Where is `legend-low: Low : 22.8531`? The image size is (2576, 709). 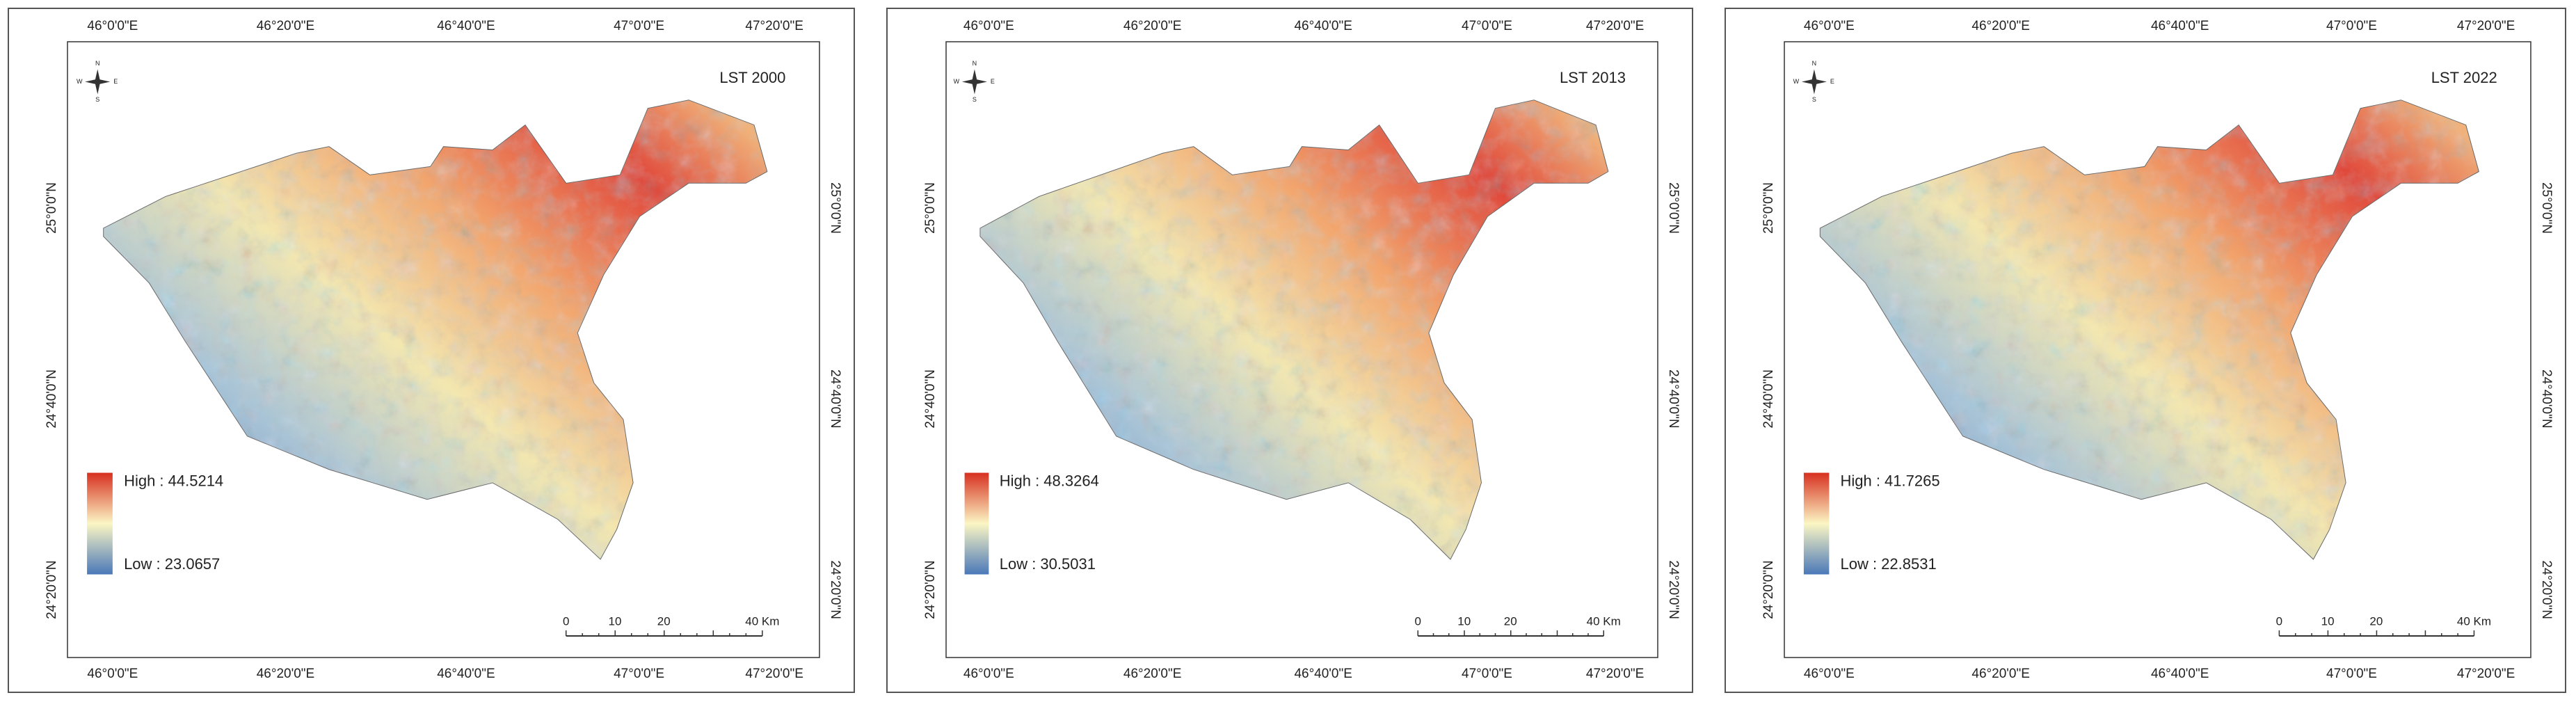 legend-low: Low : 22.8531 is located at coordinates (1888, 564).